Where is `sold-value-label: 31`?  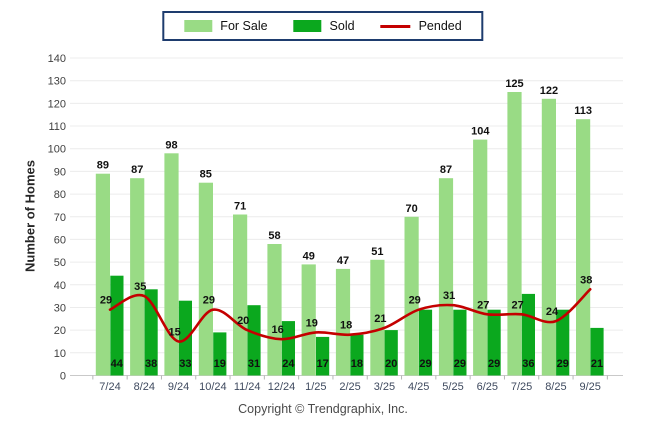 sold-value-label: 31 is located at coordinates (254, 364).